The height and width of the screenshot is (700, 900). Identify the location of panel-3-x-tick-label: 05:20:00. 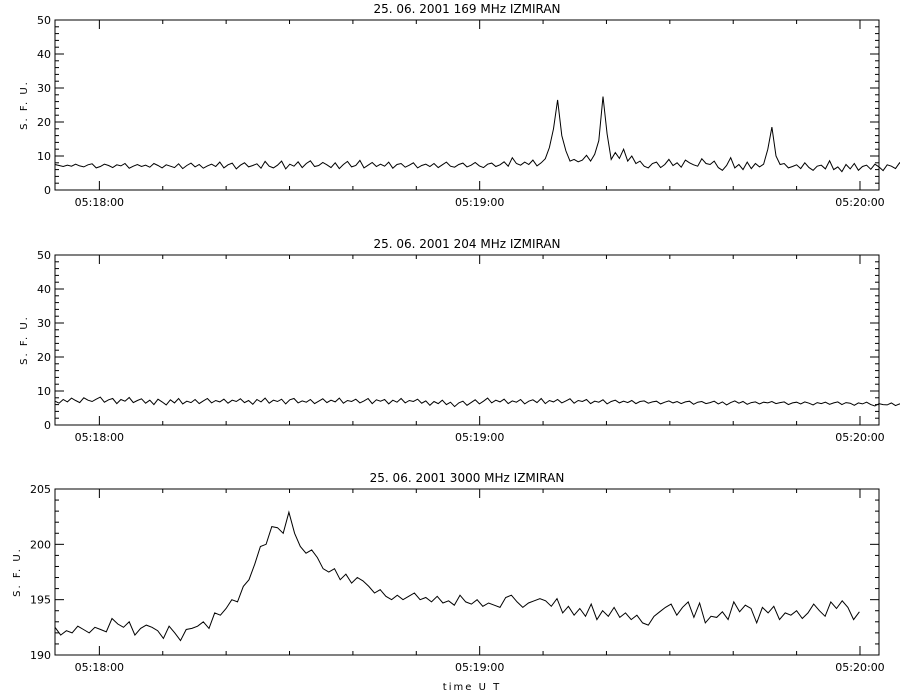
(859, 667).